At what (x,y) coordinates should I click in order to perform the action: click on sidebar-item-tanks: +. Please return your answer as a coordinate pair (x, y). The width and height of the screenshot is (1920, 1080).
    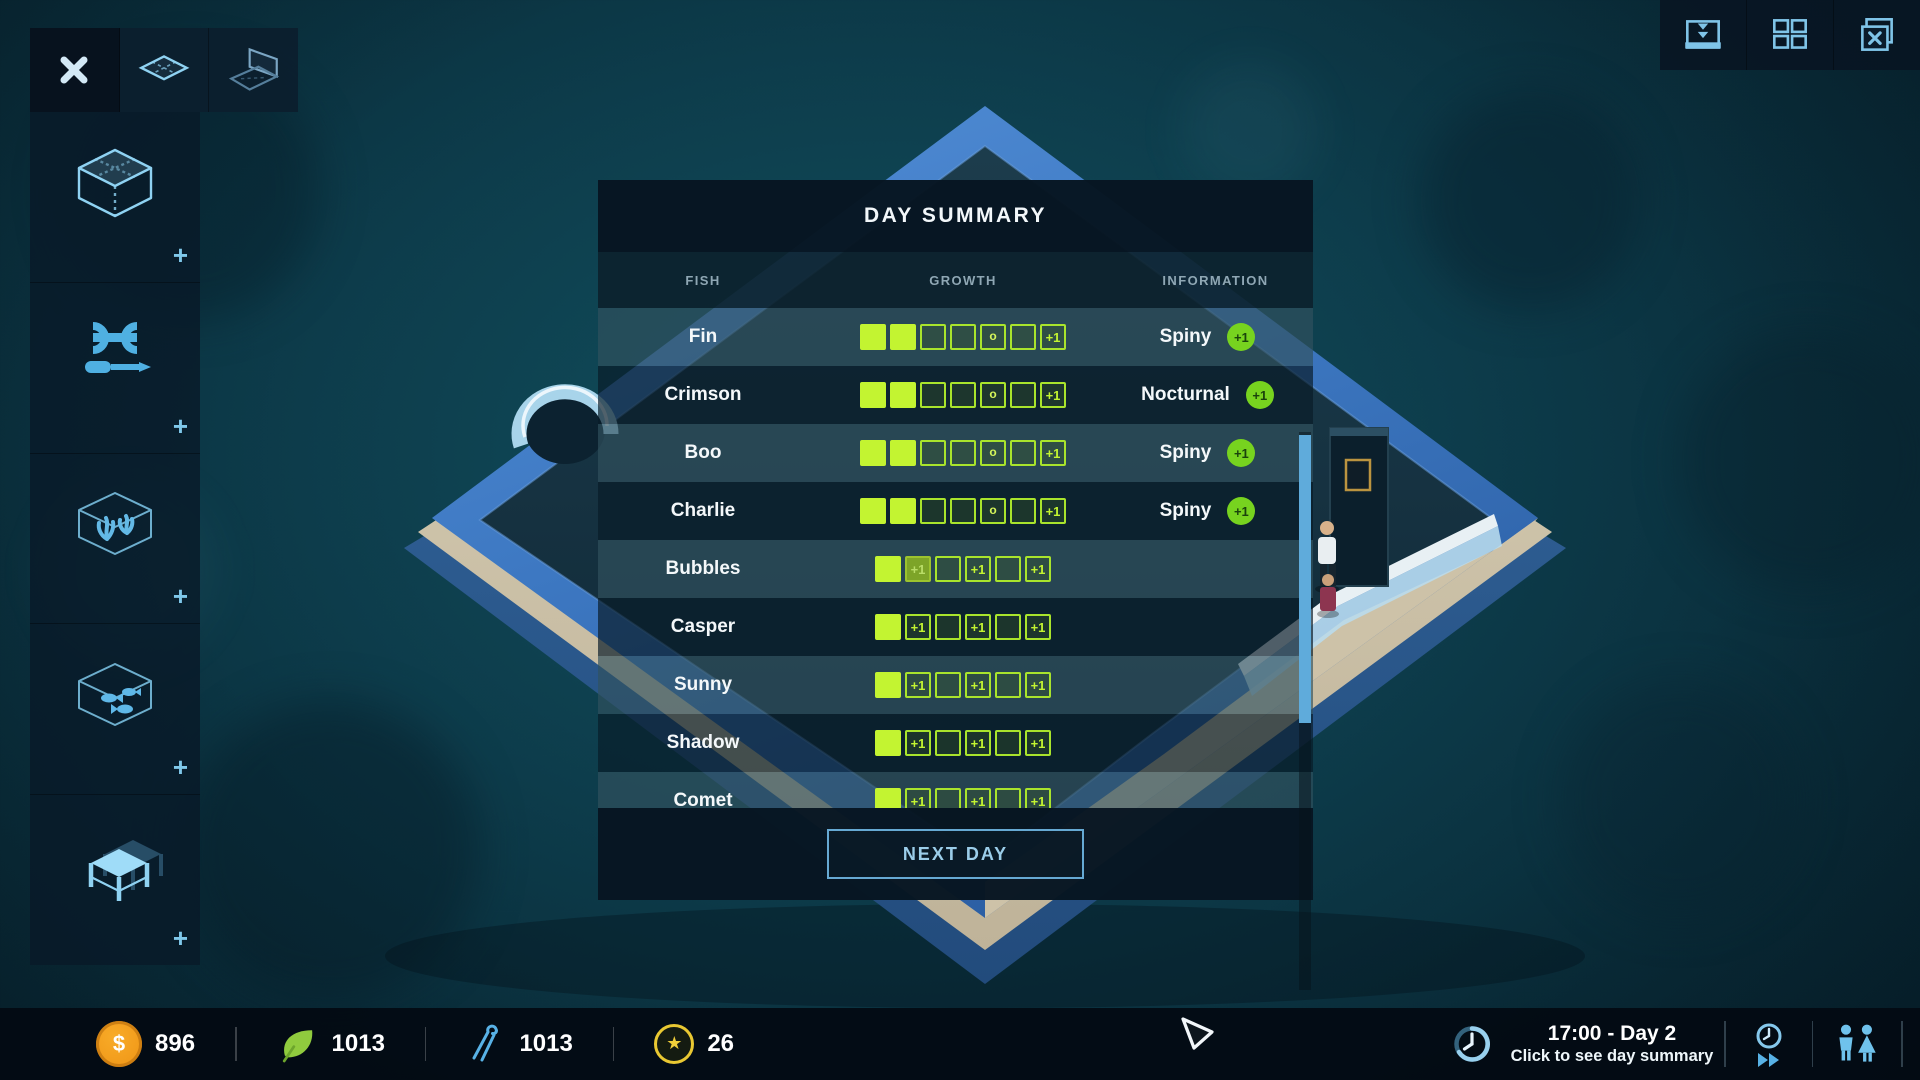
    Looking at the image, I should click on (115, 197).